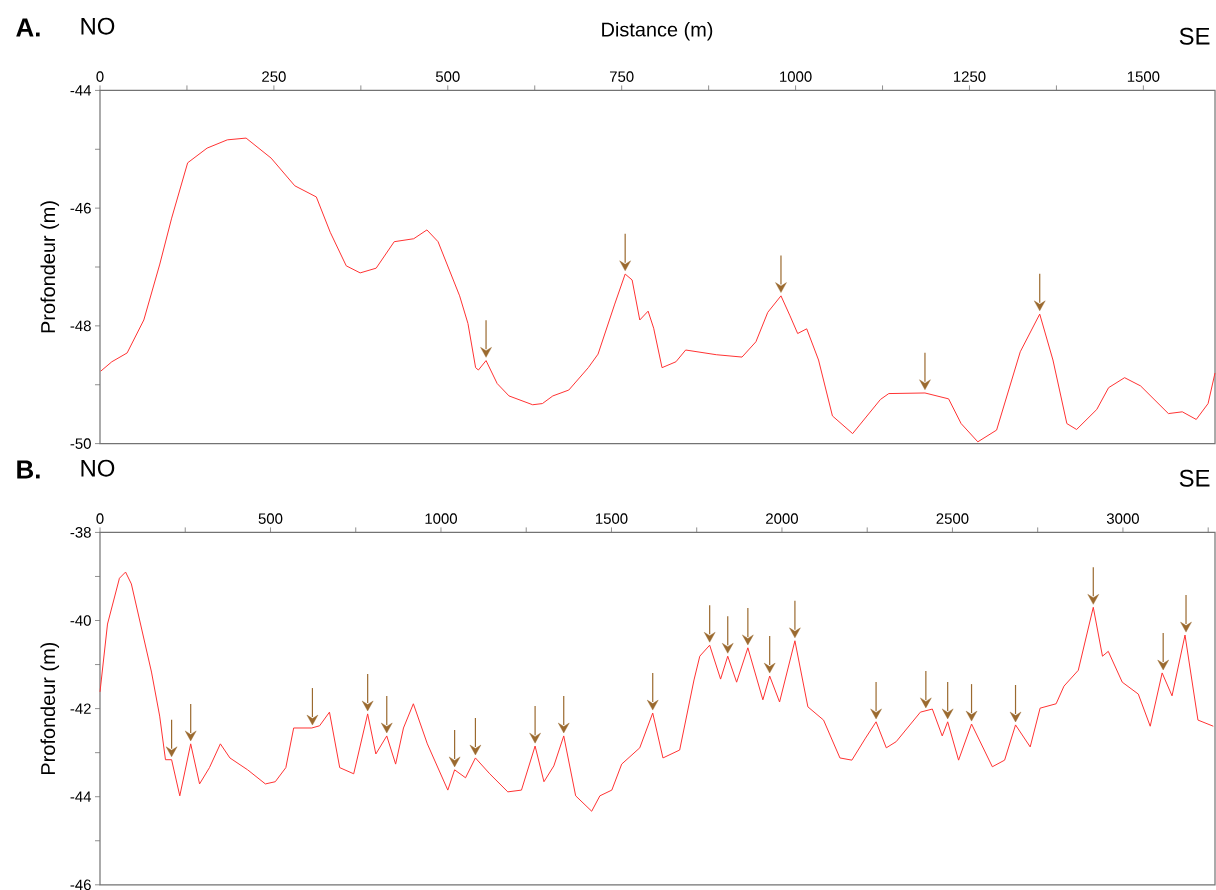 This screenshot has width=1216, height=890. What do you see at coordinates (80, 708) in the screenshot?
I see `y-tick-label: -42` at bounding box center [80, 708].